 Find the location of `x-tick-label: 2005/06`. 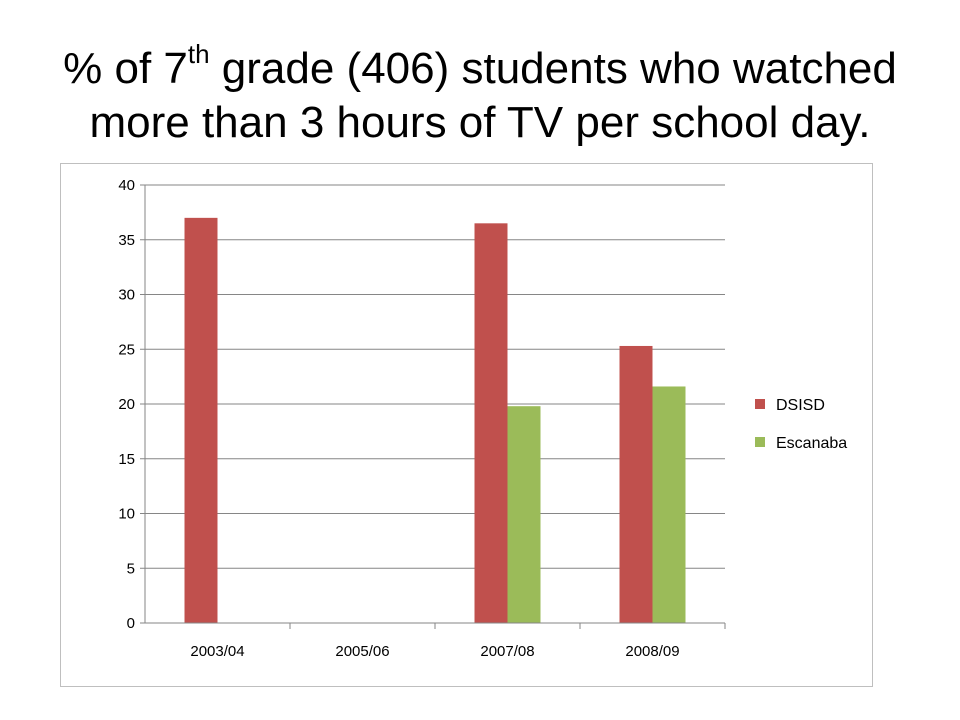

x-tick-label: 2005/06 is located at coordinates (362, 651).